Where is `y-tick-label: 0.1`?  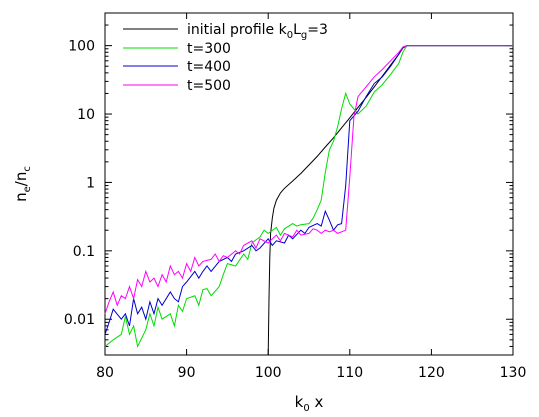
y-tick-label: 0.1 is located at coordinates (84, 252).